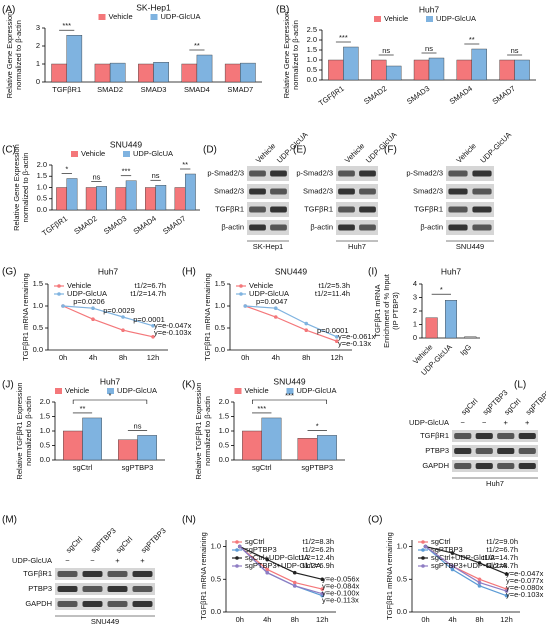 Image resolution: width=546 pixels, height=638 pixels. I want to click on x-tick-label: 8h, so click(295, 619).